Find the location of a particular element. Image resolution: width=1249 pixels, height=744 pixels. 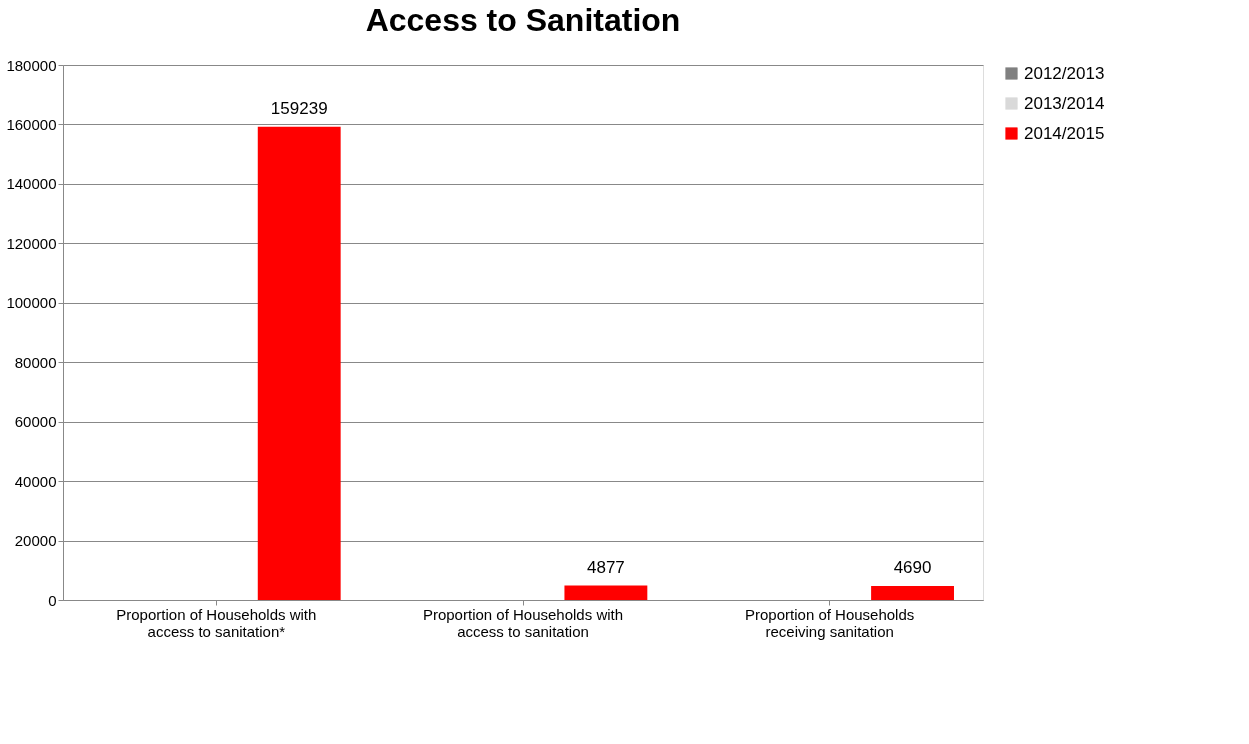

y-tick-label: 100000 is located at coordinates (31, 303).